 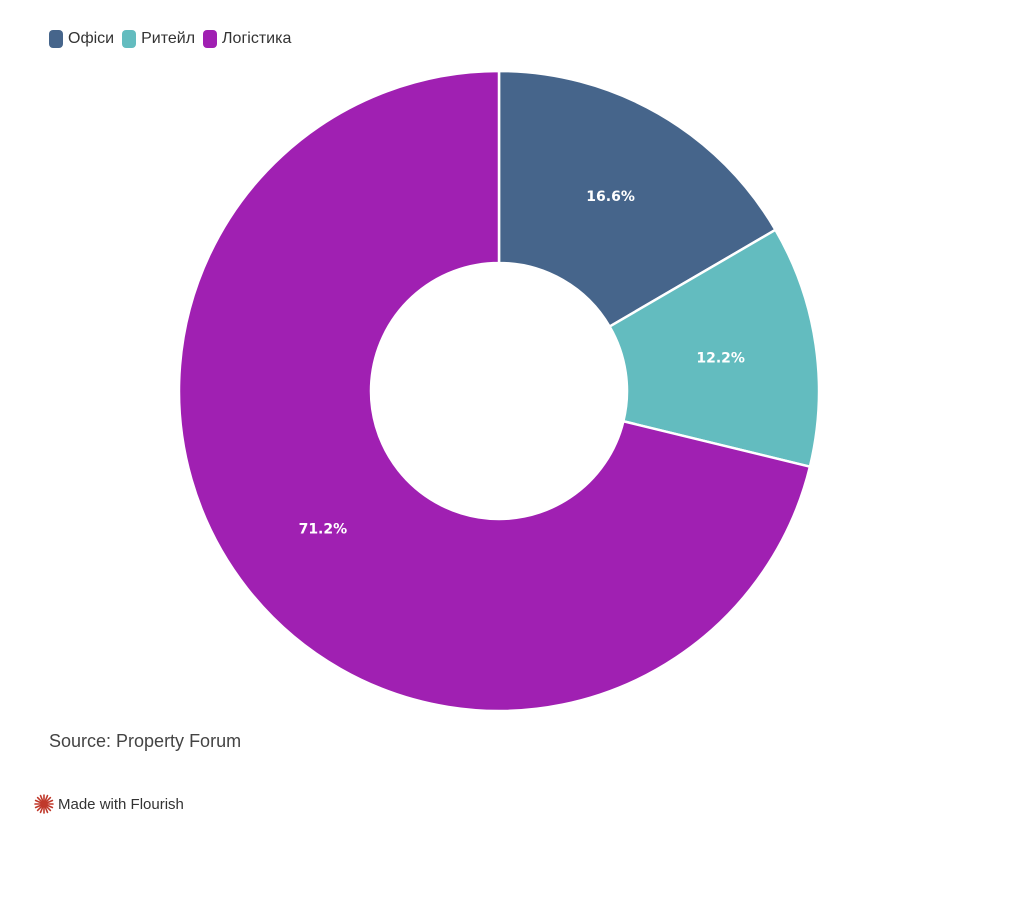 I want to click on slice-label-logistics: 71.2%, so click(x=323, y=529).